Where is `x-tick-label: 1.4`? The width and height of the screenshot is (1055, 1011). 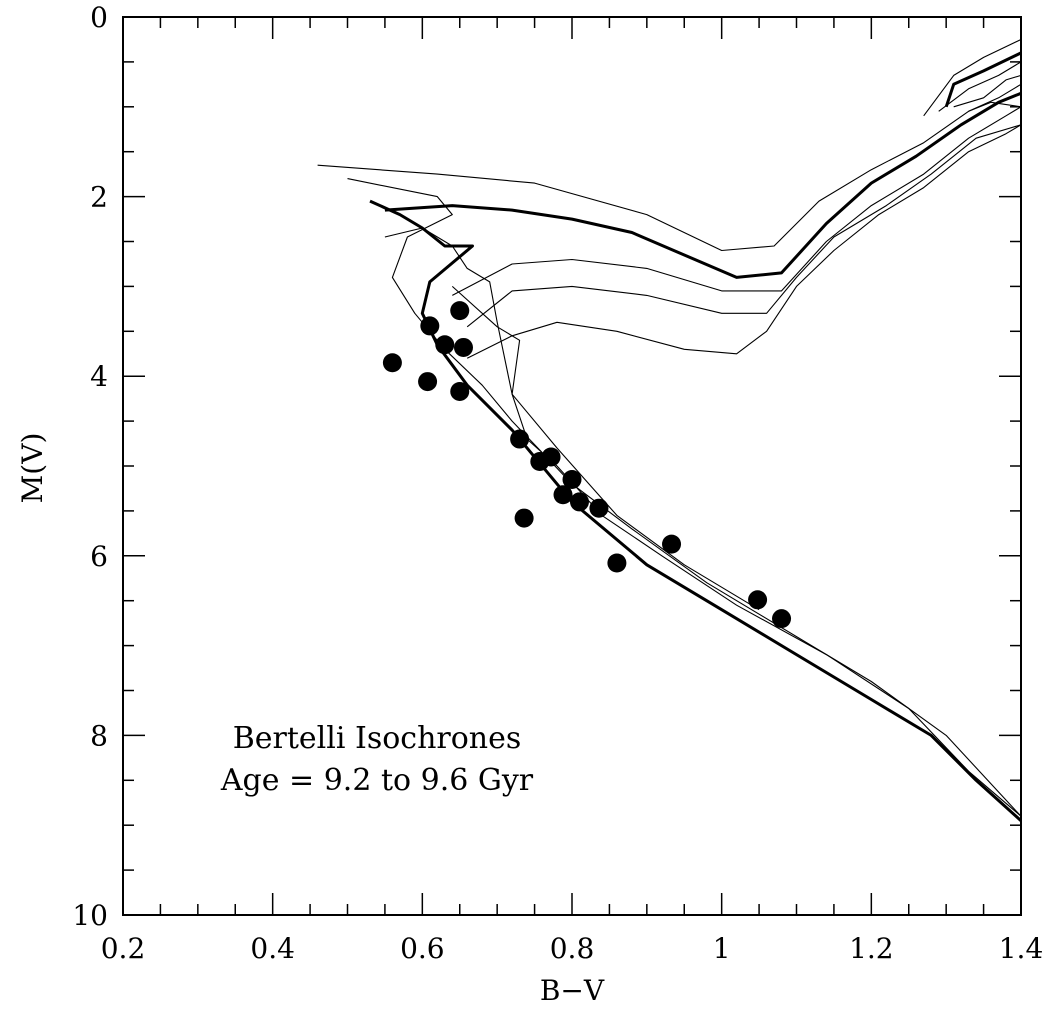 x-tick-label: 1.4 is located at coordinates (1021, 948).